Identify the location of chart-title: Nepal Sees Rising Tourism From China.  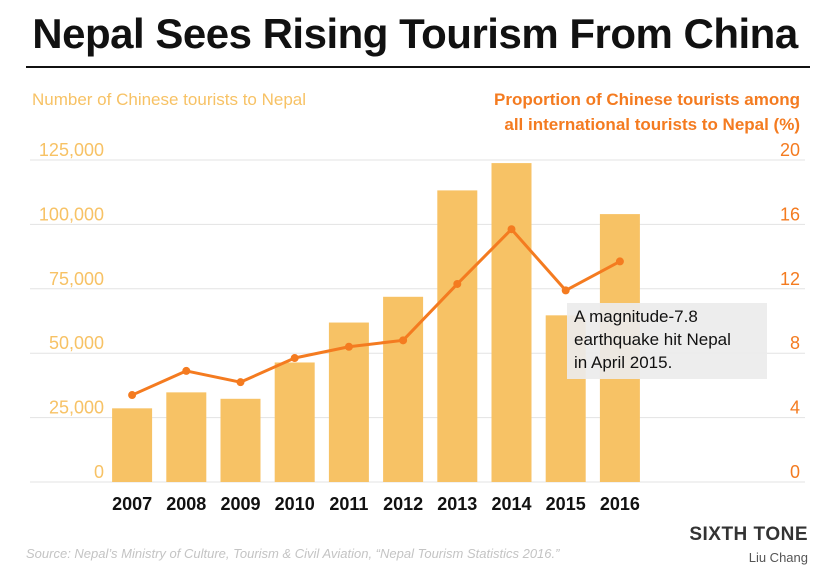
(415, 33).